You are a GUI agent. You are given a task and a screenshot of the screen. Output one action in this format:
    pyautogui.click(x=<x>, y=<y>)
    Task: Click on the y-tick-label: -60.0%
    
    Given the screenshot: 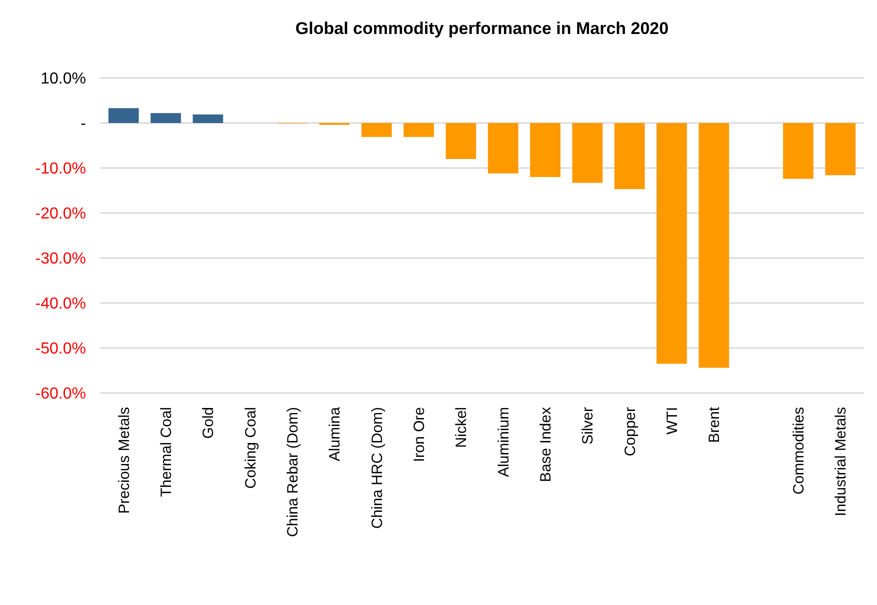 What is the action you would take?
    pyautogui.click(x=60, y=394)
    